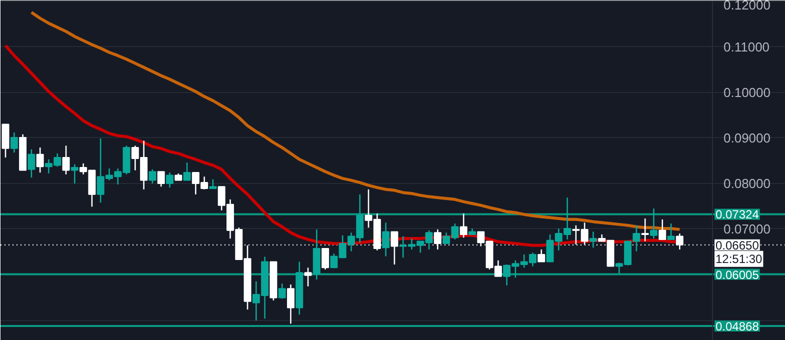 This screenshot has height=340, width=785. What do you see at coordinates (747, 92) in the screenshot?
I see `y-tick-label: 0.10000` at bounding box center [747, 92].